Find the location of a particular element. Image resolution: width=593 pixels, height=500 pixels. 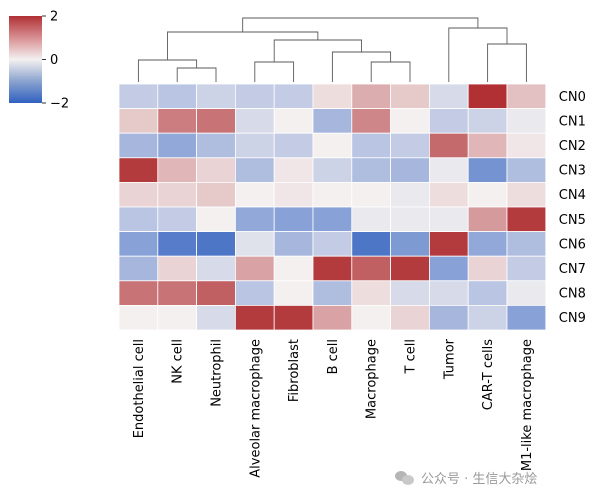

column-label: Alveolar macrophage is located at coordinates (255, 408).